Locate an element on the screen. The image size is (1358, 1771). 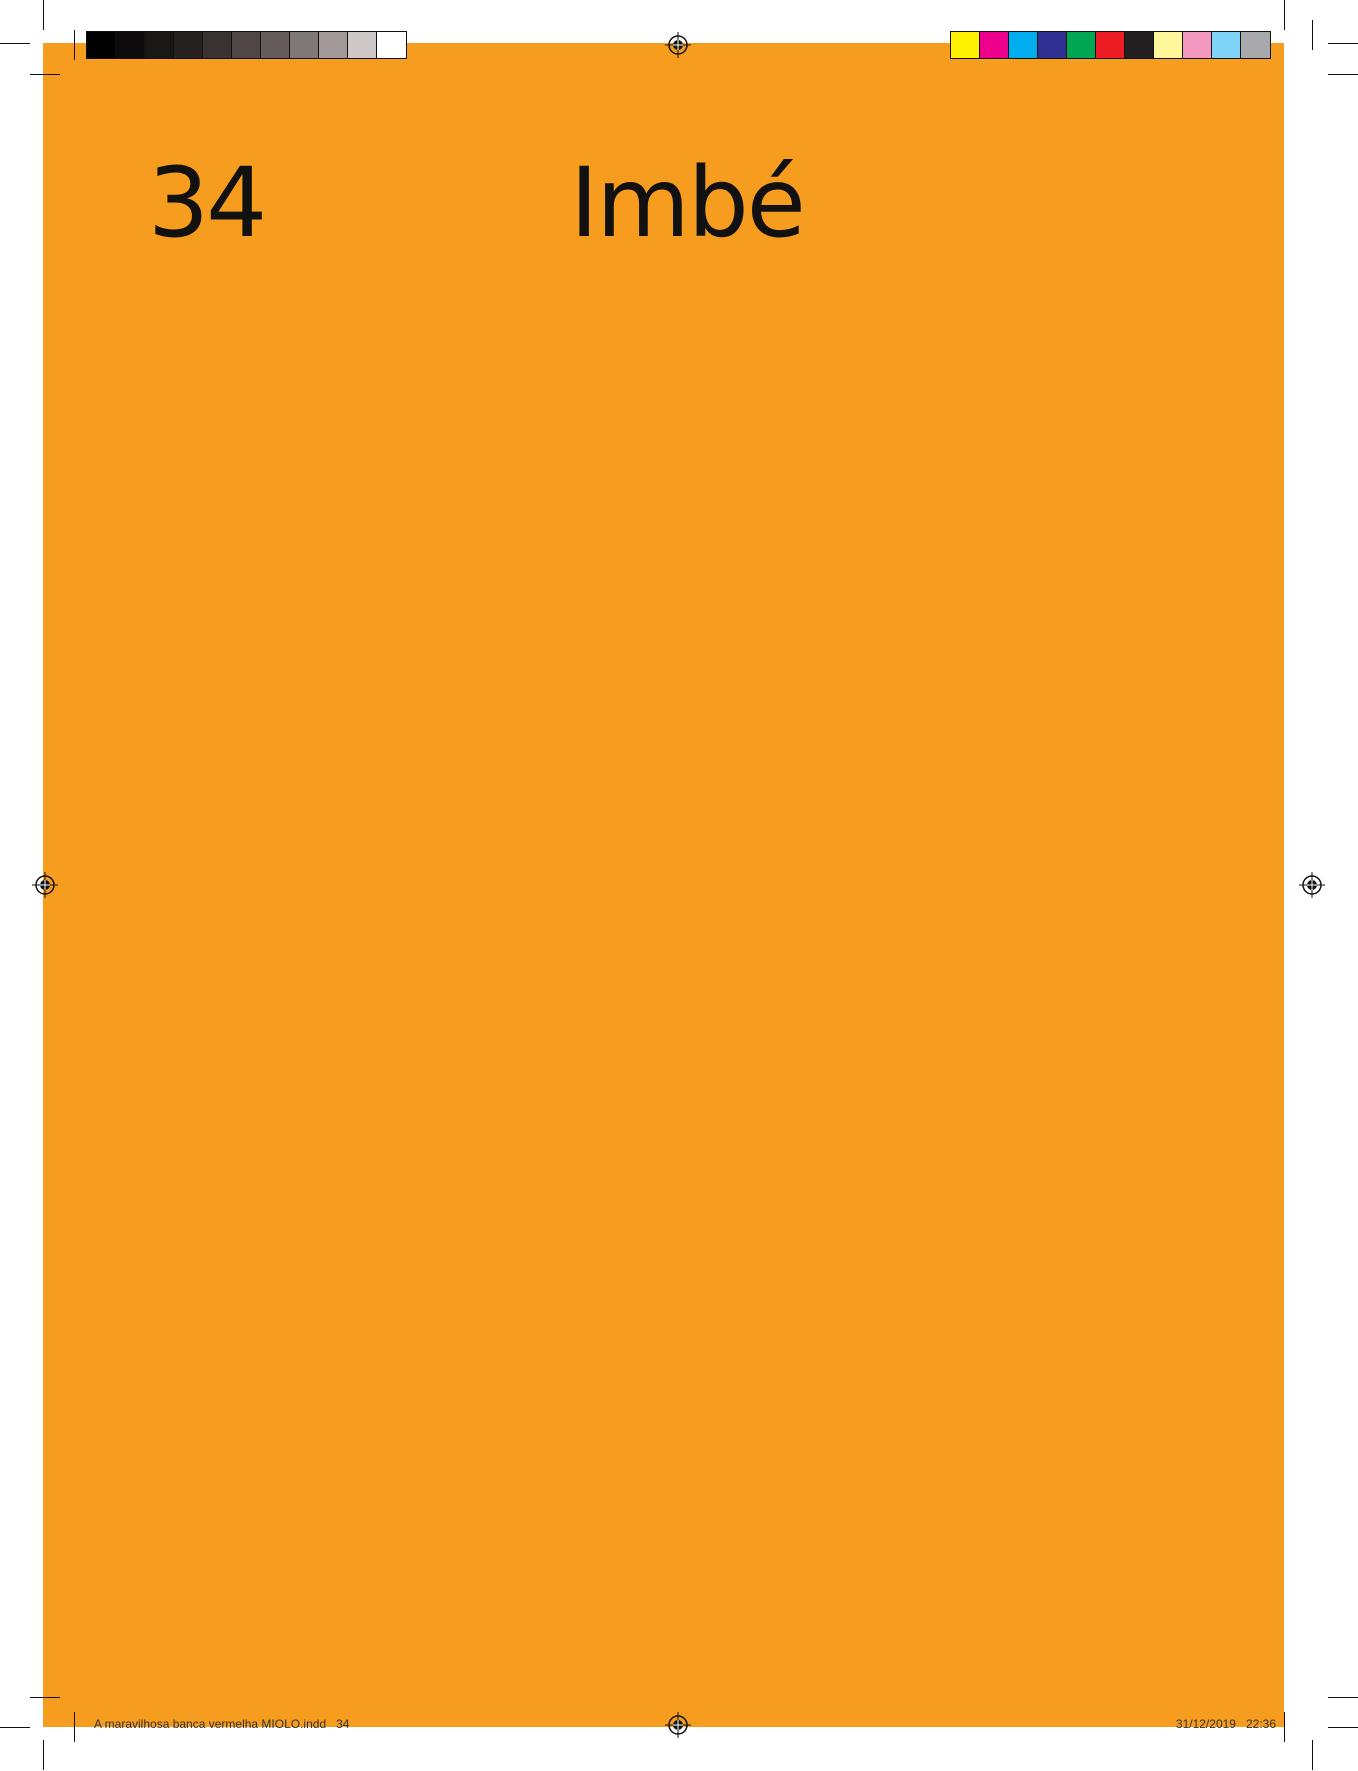
registration-mark-bottom-icon is located at coordinates (678, 1725).